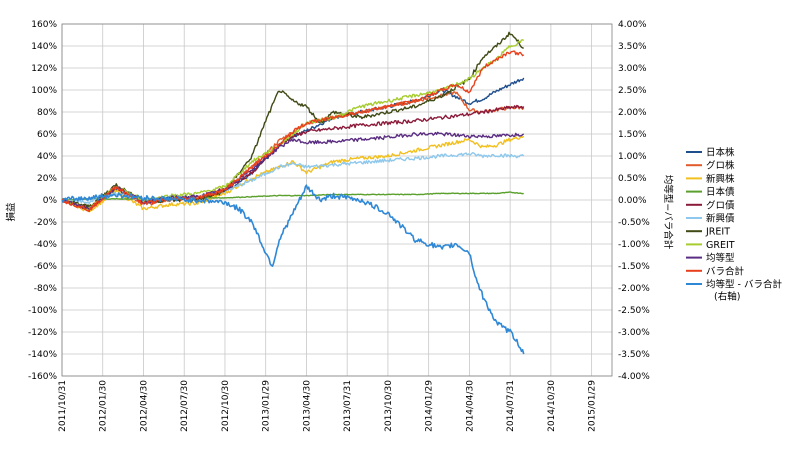 This screenshot has height=450, width=800. What do you see at coordinates (144, 406) in the screenshot?
I see `x-tick-label: 2012/04/30` at bounding box center [144, 406].